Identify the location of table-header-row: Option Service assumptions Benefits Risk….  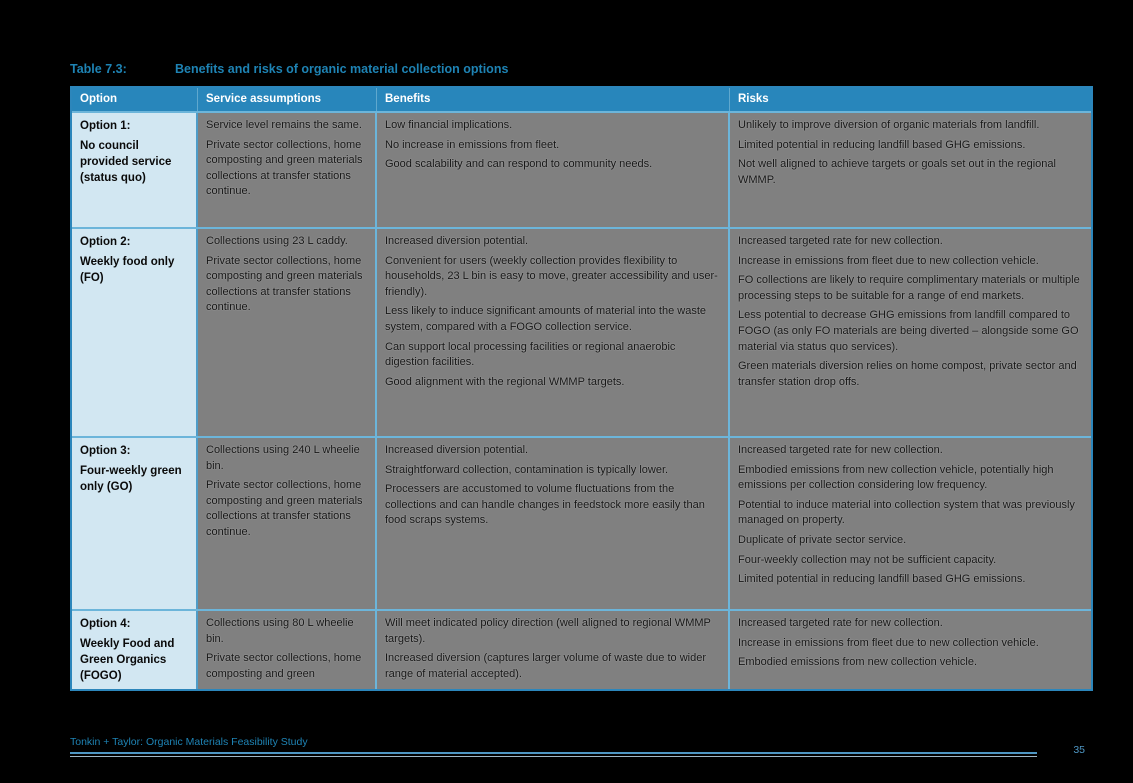
(581, 99).